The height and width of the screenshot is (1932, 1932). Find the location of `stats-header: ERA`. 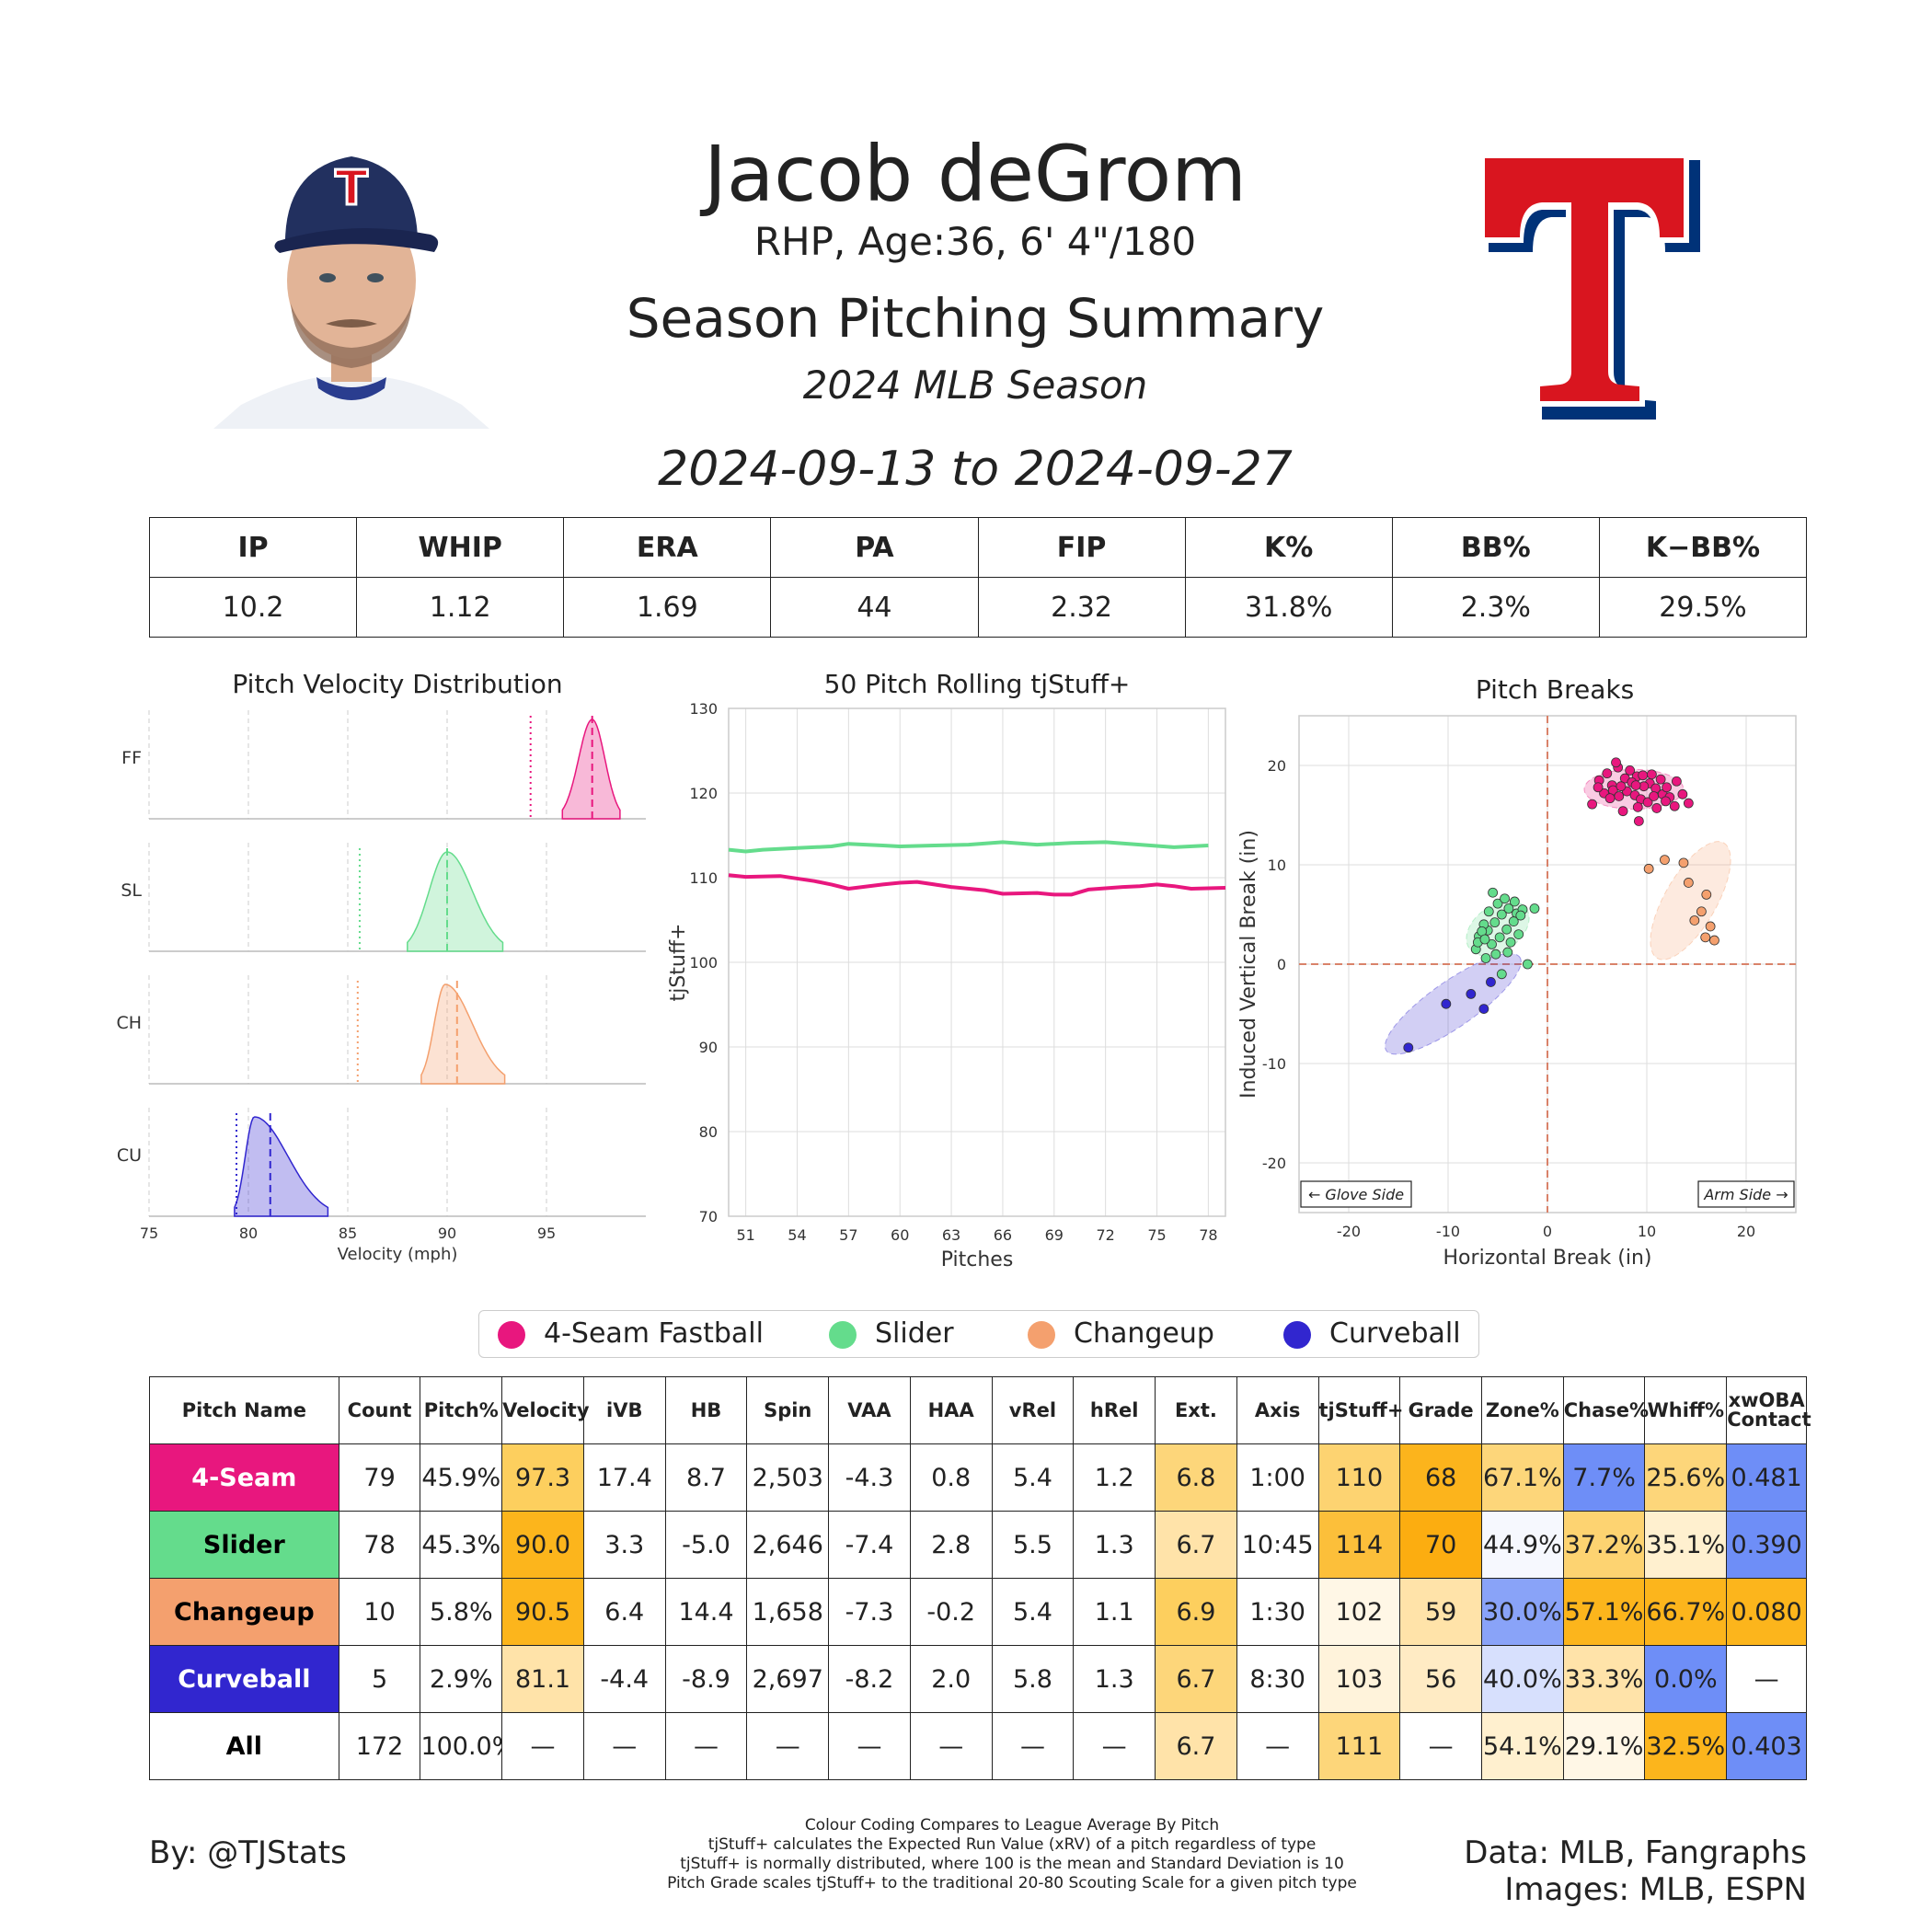

stats-header: ERA is located at coordinates (667, 547).